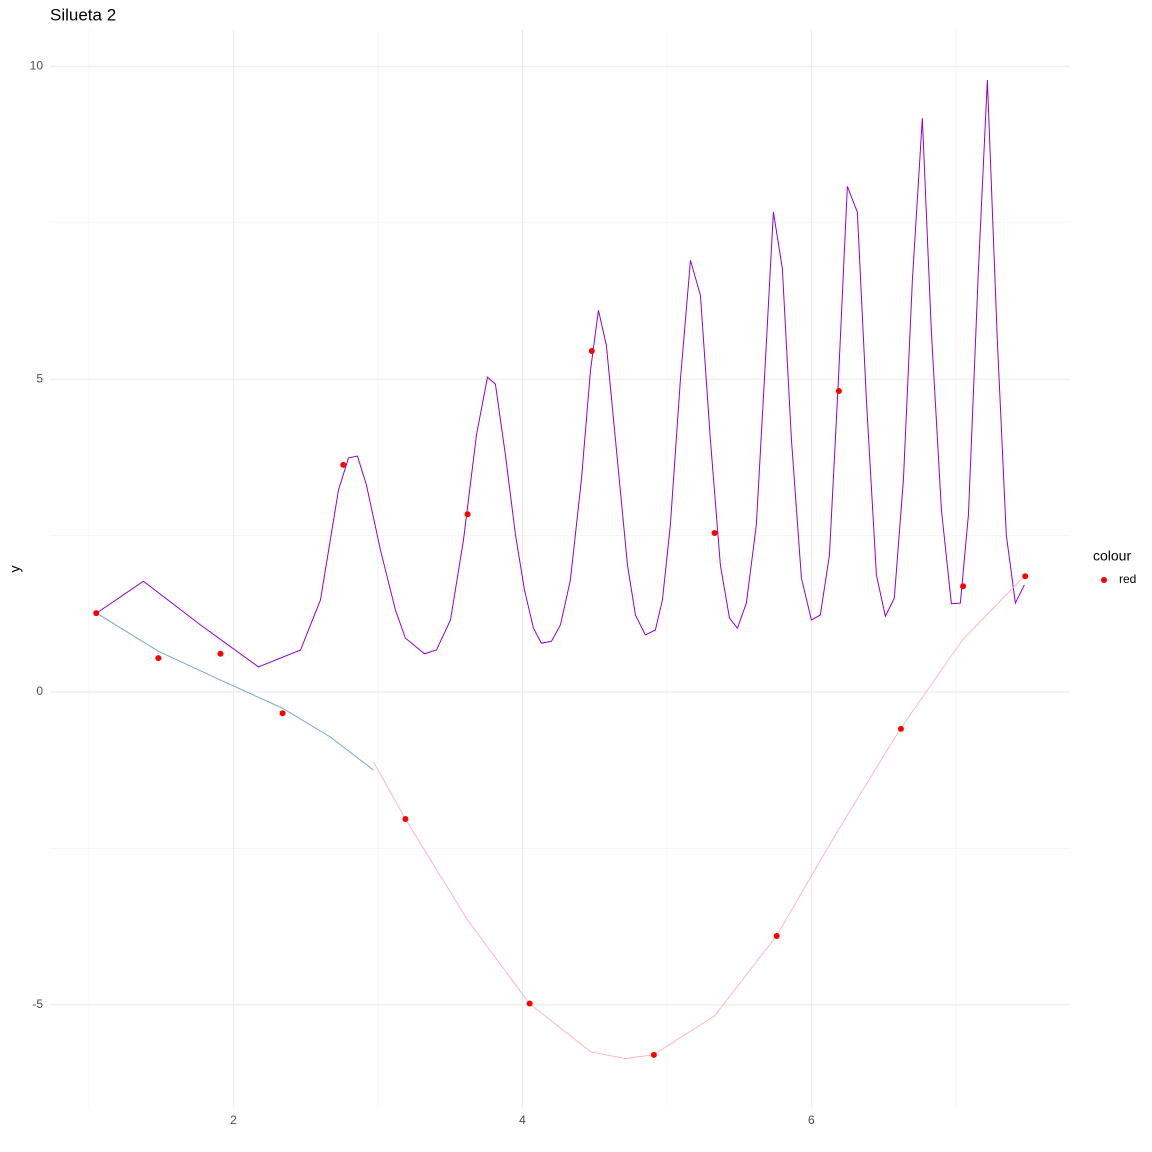 Image resolution: width=1152 pixels, height=1152 pixels. Describe the element at coordinates (37, 1004) in the screenshot. I see `y-tick-label: -5` at that location.